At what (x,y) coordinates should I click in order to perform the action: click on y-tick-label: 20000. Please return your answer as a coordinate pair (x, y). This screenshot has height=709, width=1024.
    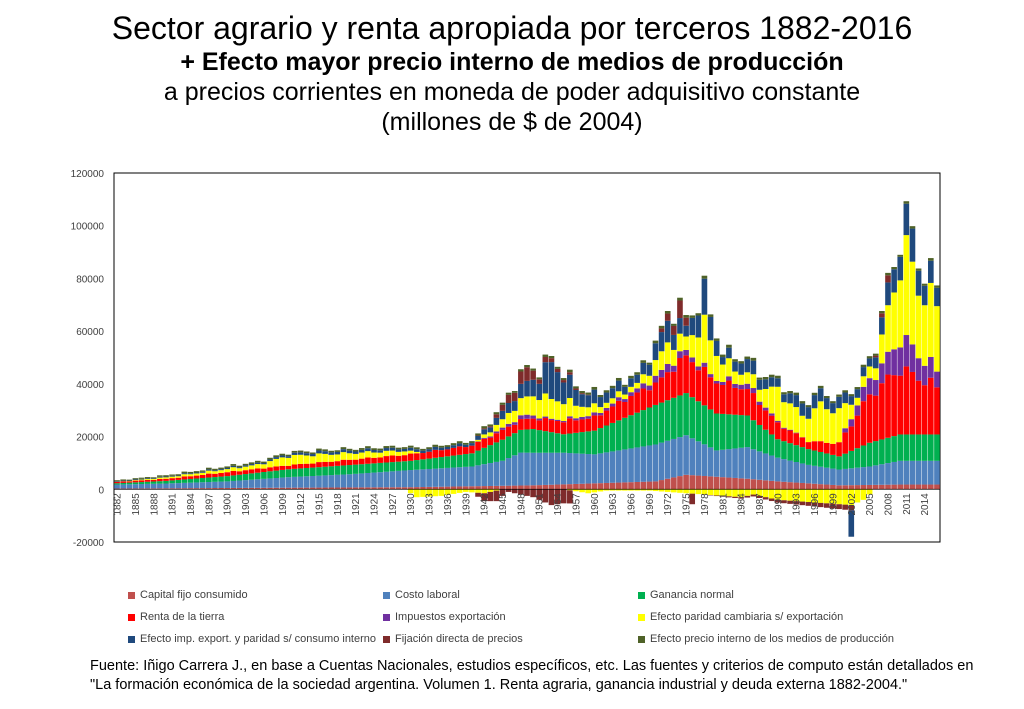
    Looking at the image, I should click on (90, 438).